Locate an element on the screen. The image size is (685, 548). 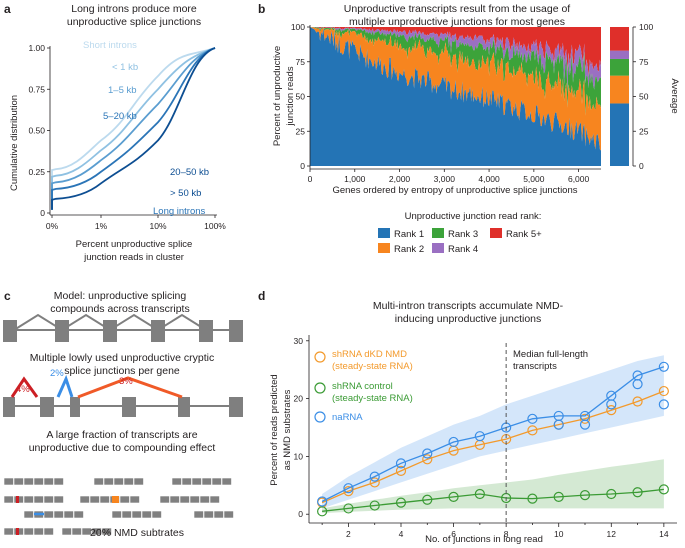
panel-b-average-label: Average is located at coordinates (674, 95).